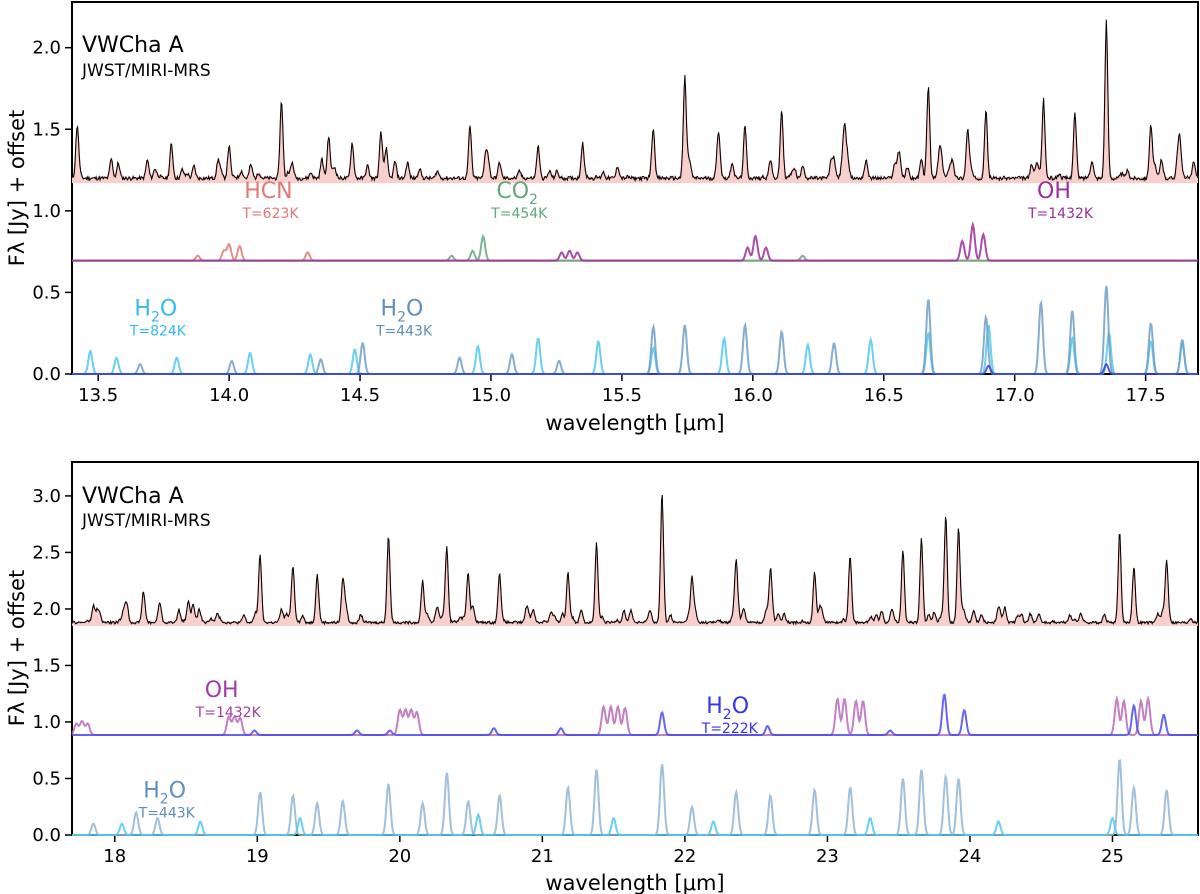  Describe the element at coordinates (519, 214) in the screenshot. I see `molecule-temperature: T=454K` at that location.